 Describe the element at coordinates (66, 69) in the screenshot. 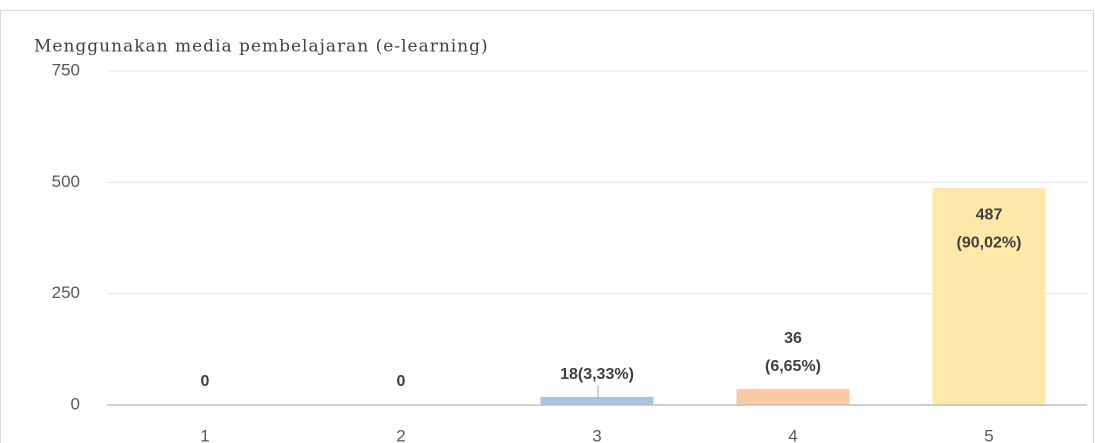

I see `y-tick-label: 750` at that location.